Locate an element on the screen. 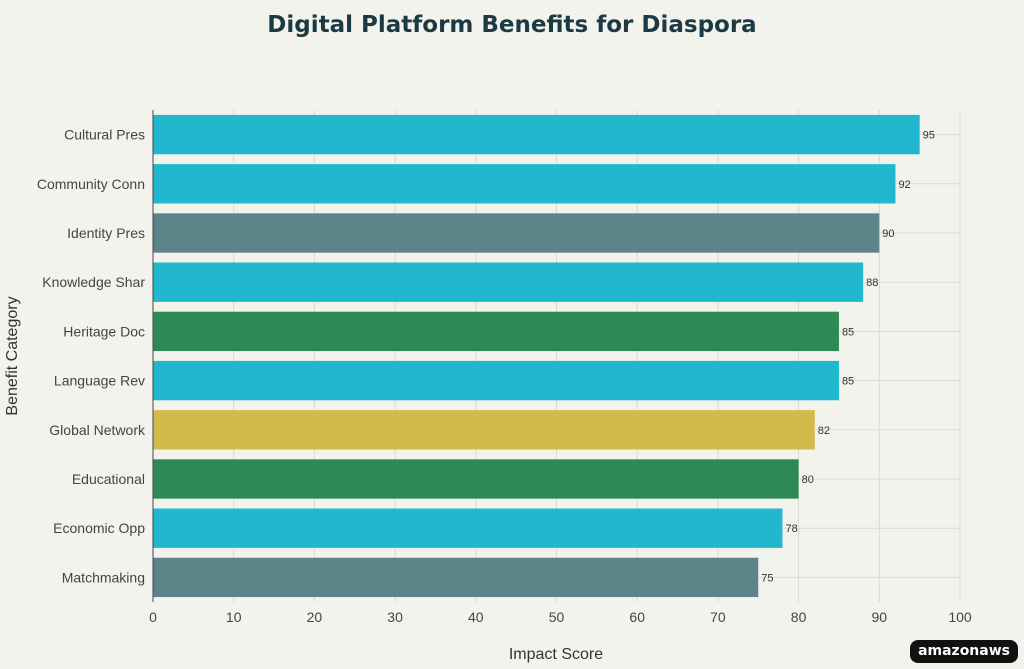 This screenshot has width=1024, height=669. x-axis-label: Impact Score is located at coordinates (556, 654).